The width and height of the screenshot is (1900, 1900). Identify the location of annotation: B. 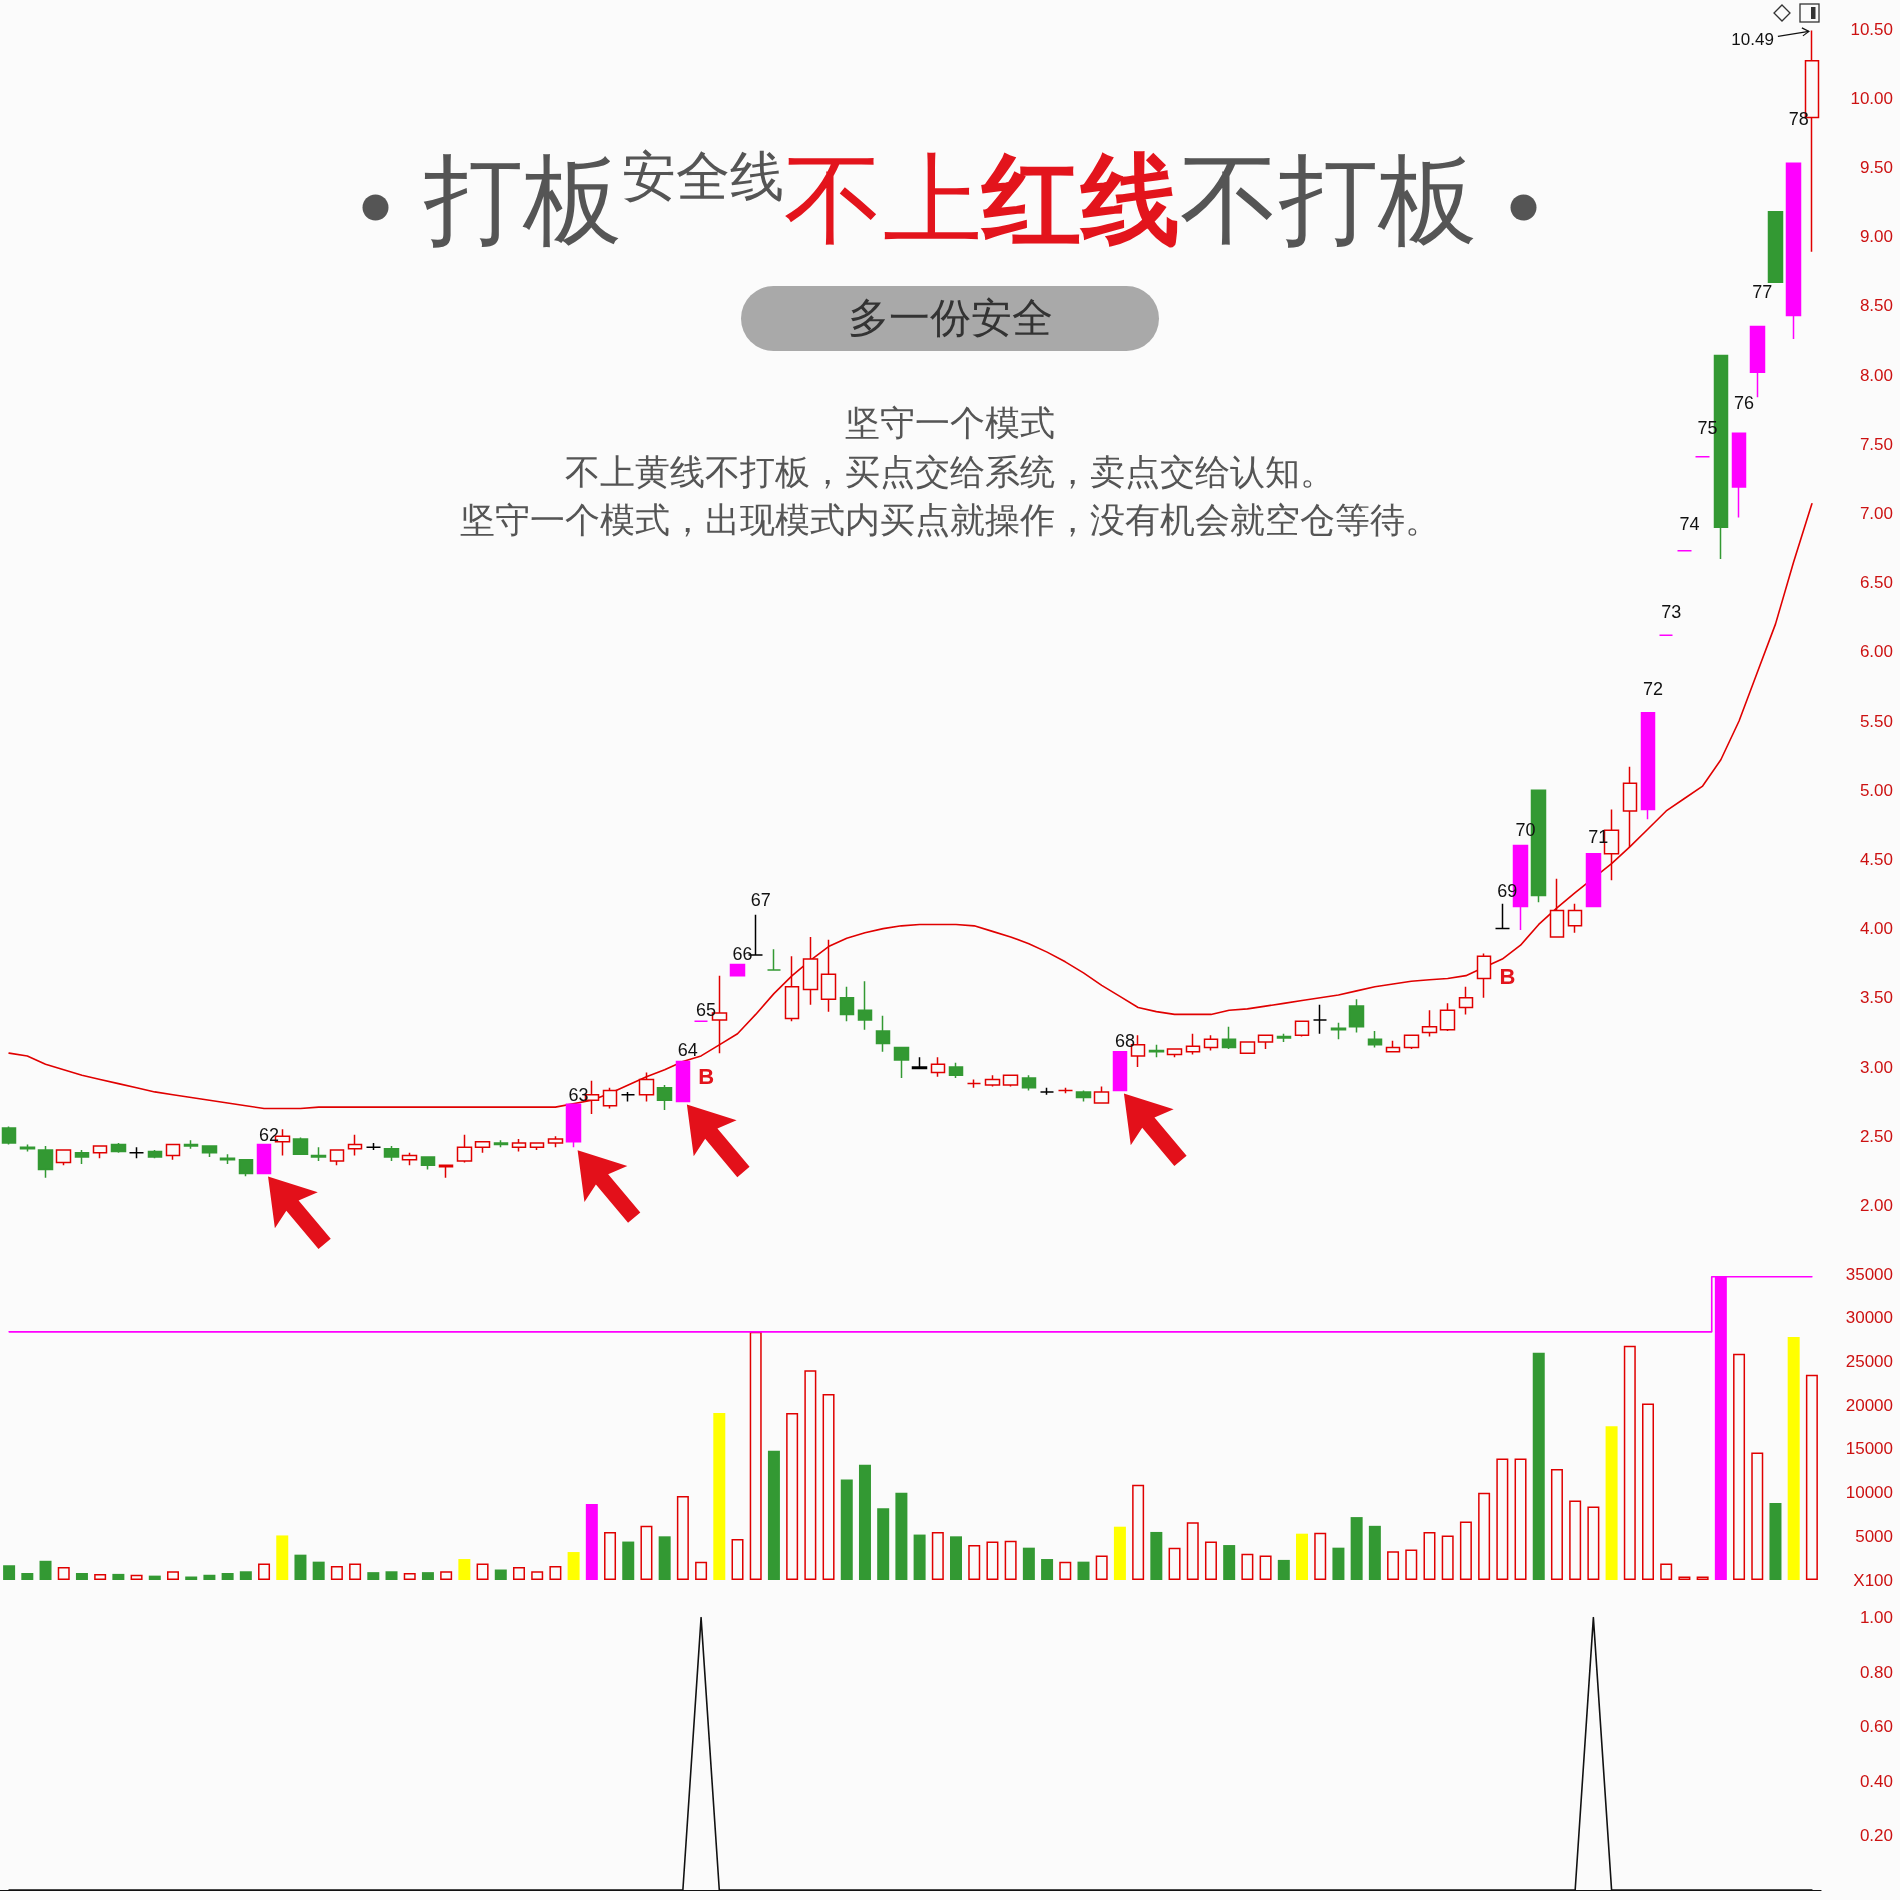
(706, 1076).